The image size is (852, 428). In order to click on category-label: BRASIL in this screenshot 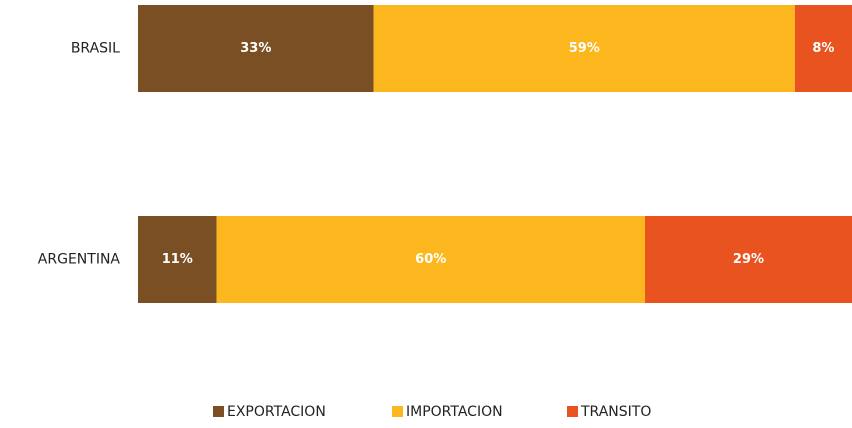, I will do `click(95, 49)`.